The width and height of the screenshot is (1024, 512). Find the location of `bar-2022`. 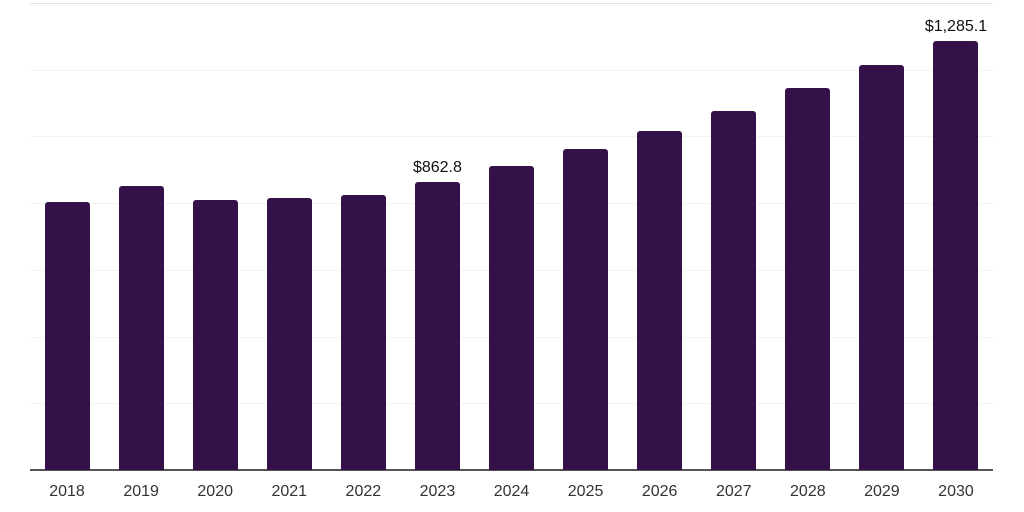

bar-2022 is located at coordinates (363, 332).